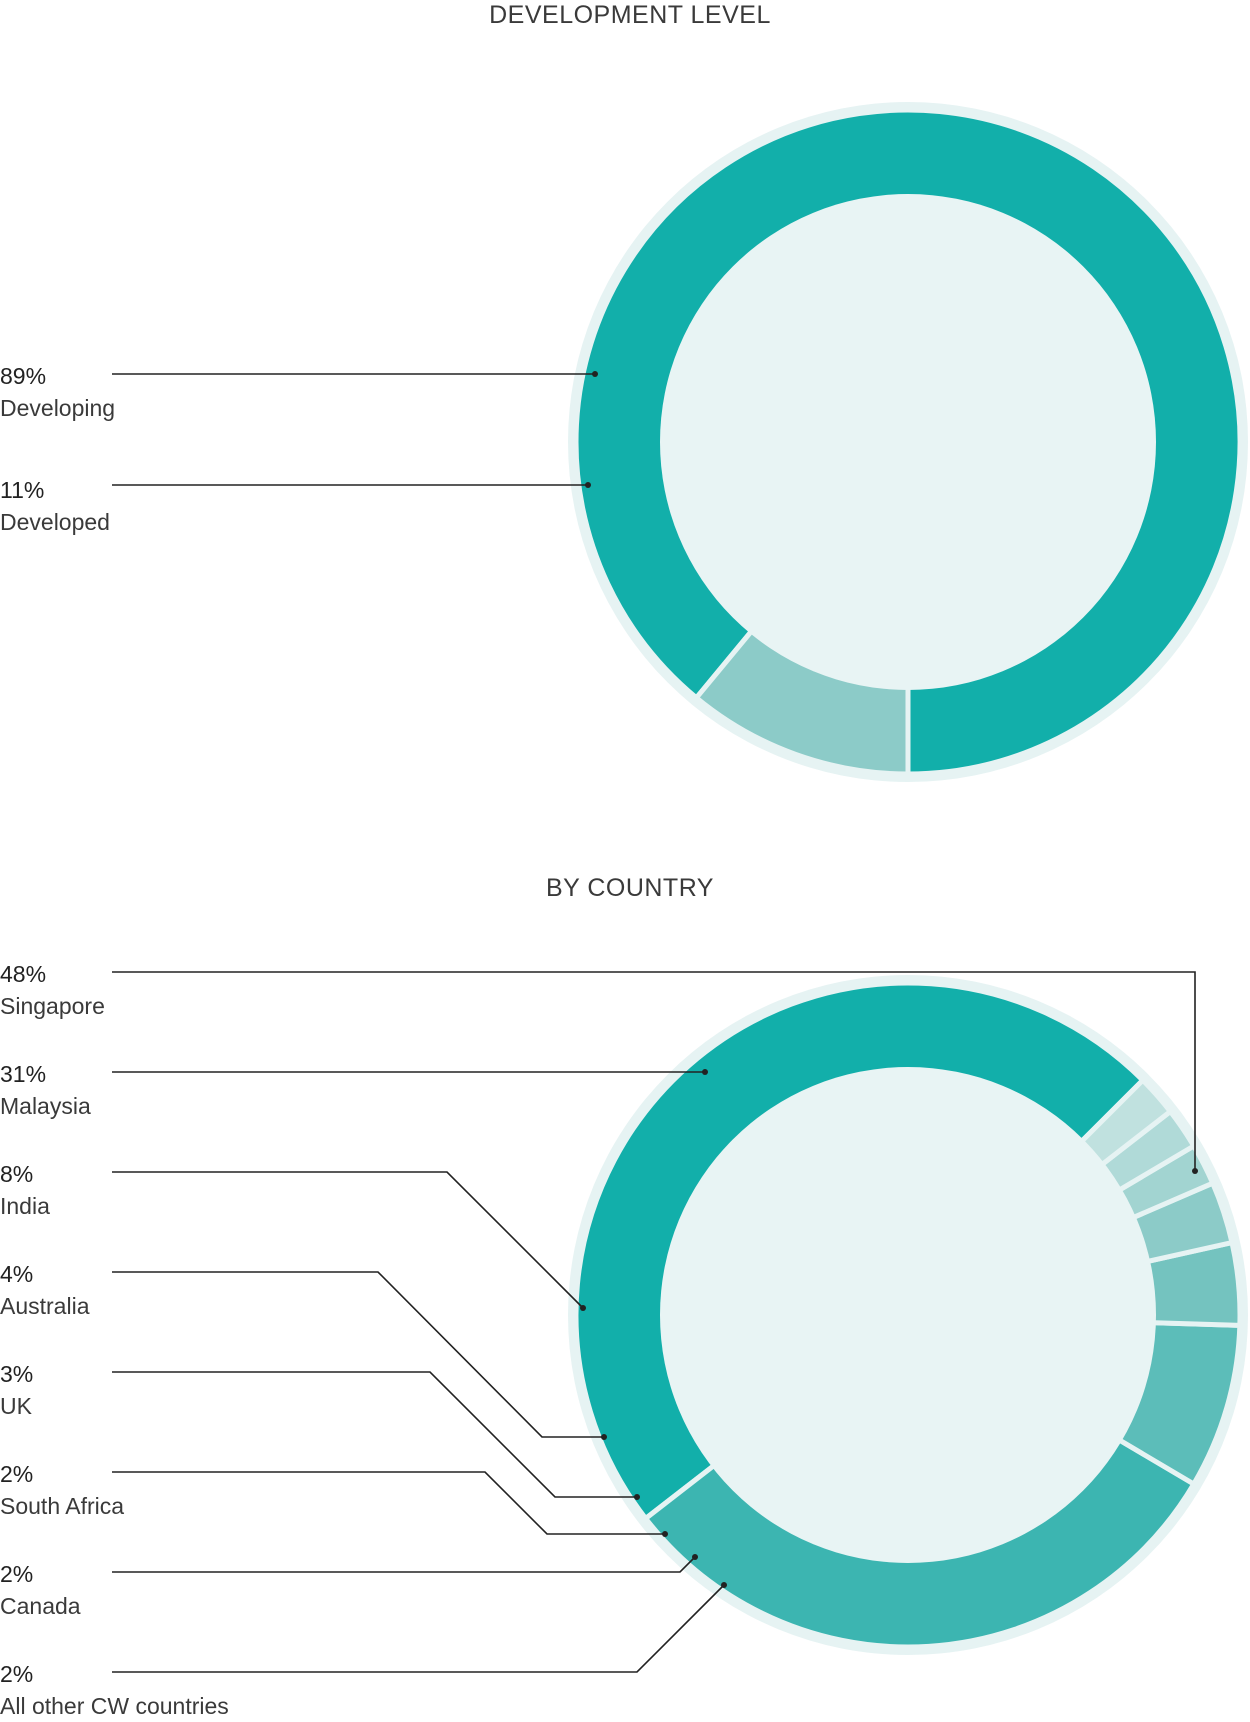 Image resolution: width=1250 pixels, height=1722 pixels. Describe the element at coordinates (114, 1706) in the screenshot. I see `slice-category-label: All other CW countries` at that location.